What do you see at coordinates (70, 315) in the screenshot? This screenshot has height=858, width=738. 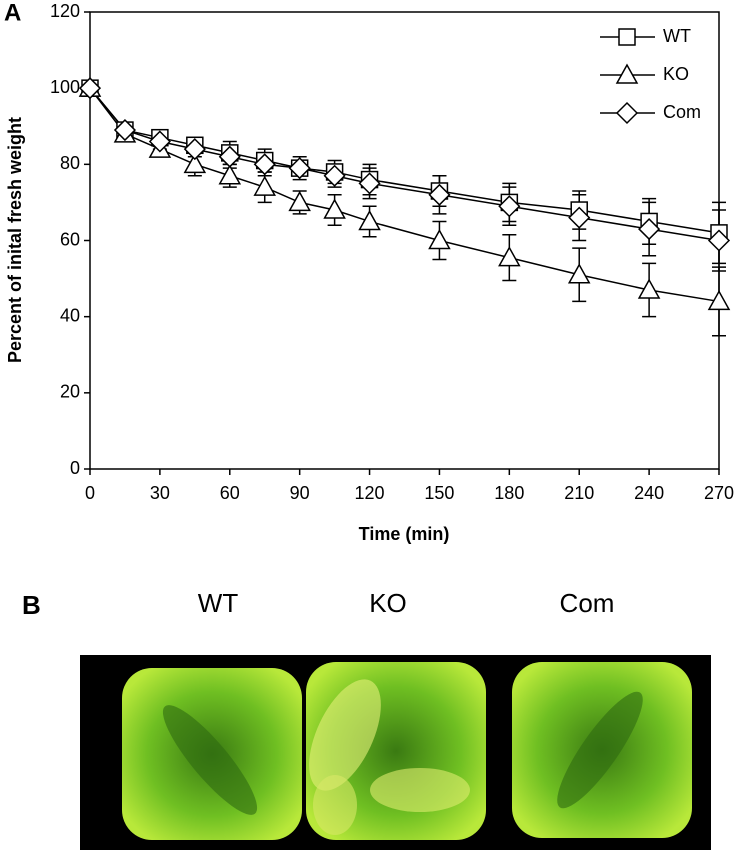 I see `y-tick-label: 40` at bounding box center [70, 315].